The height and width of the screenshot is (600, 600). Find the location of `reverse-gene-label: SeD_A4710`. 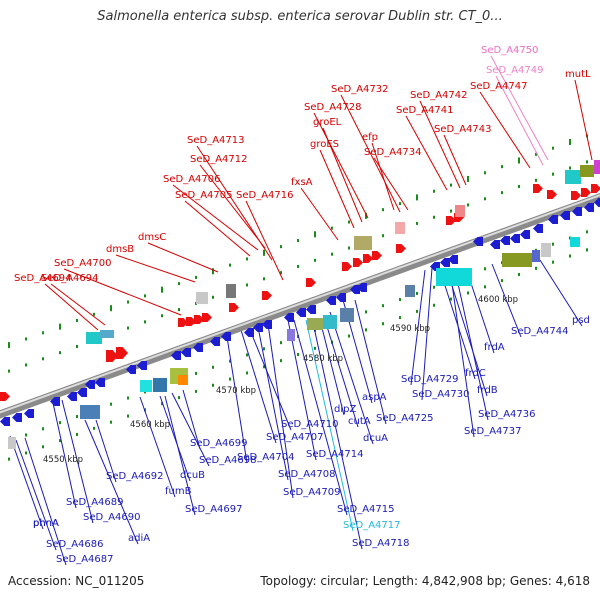

reverse-gene-label: SeD_A4710 is located at coordinates (310, 424).